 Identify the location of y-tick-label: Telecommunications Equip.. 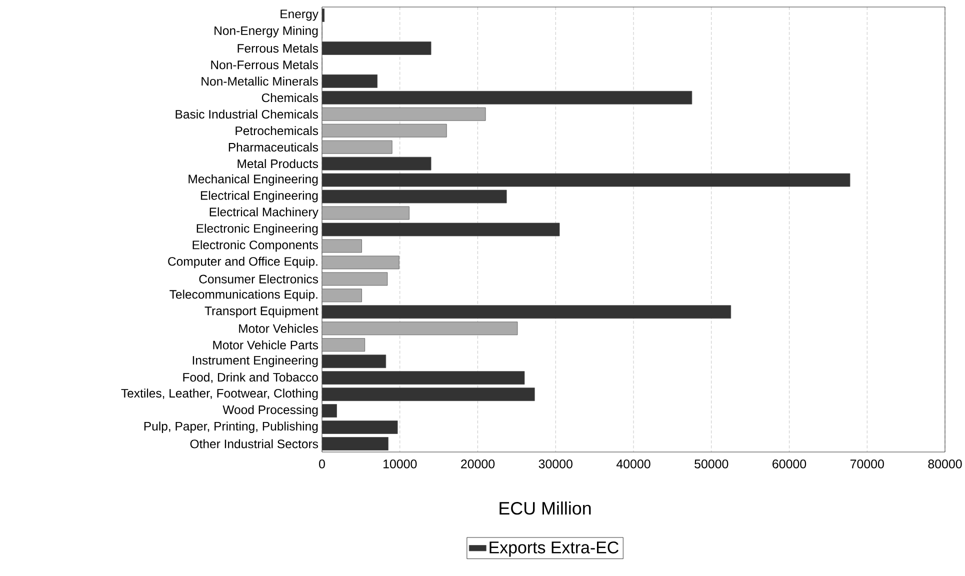
(244, 296).